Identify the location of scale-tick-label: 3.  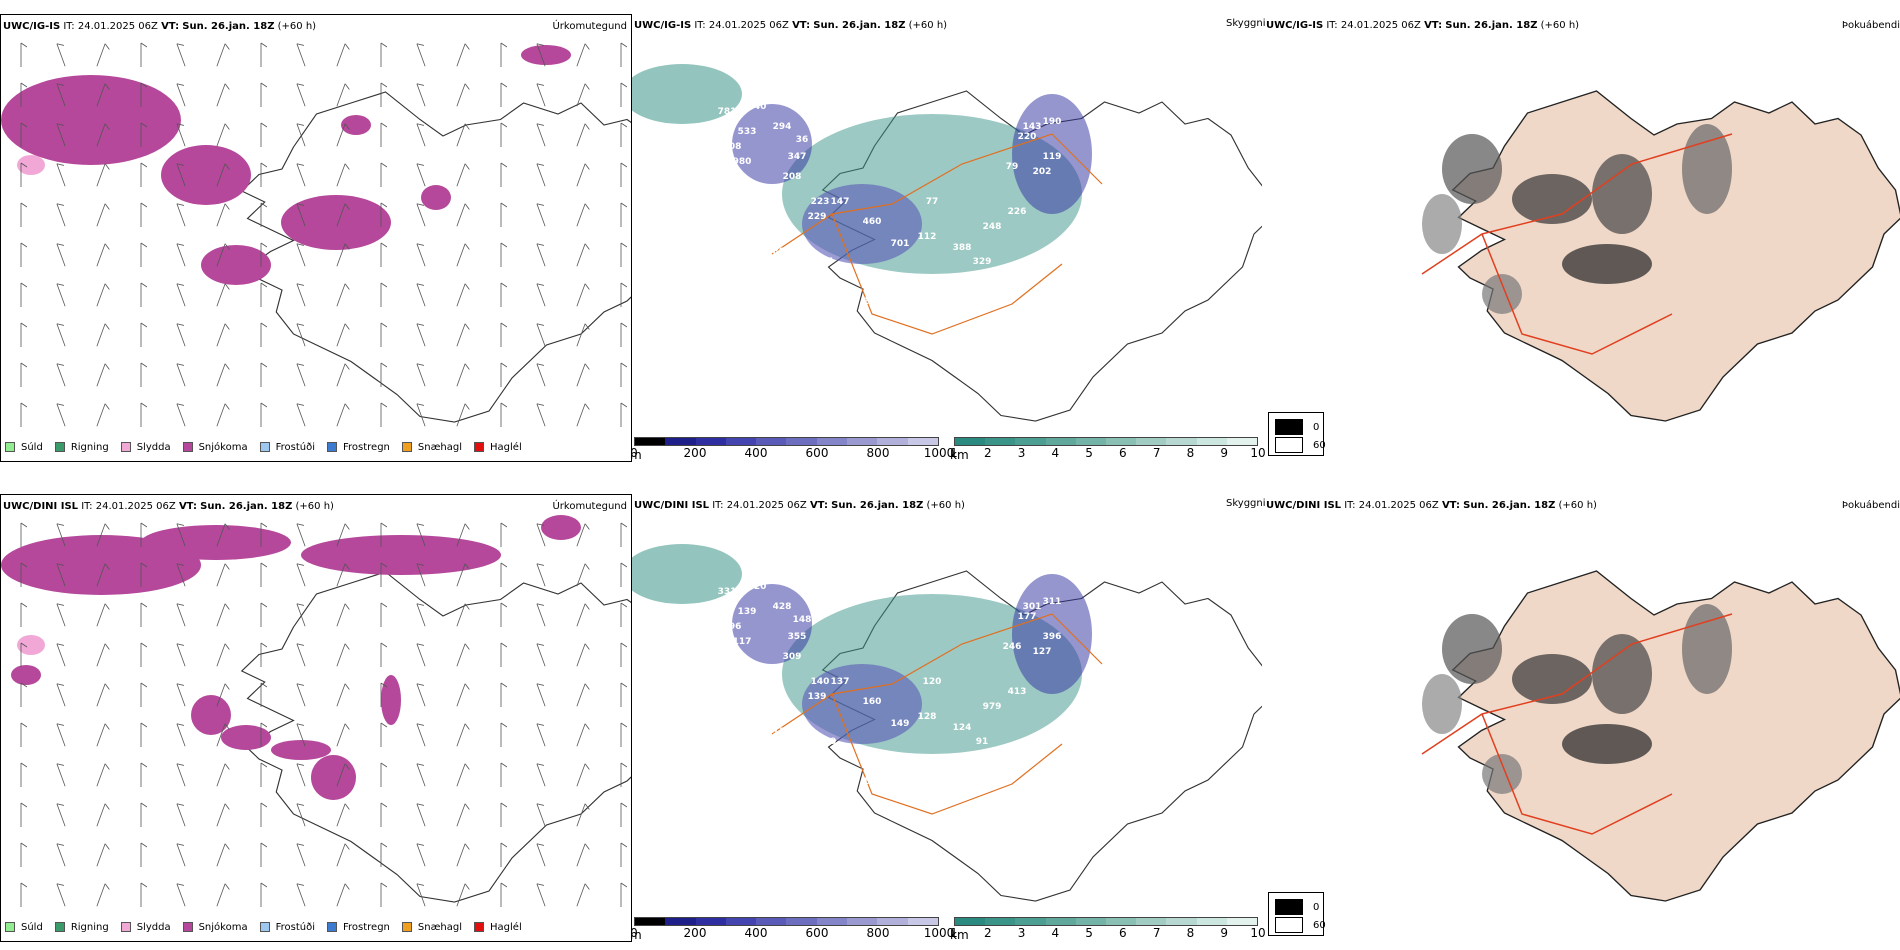
(1021, 933).